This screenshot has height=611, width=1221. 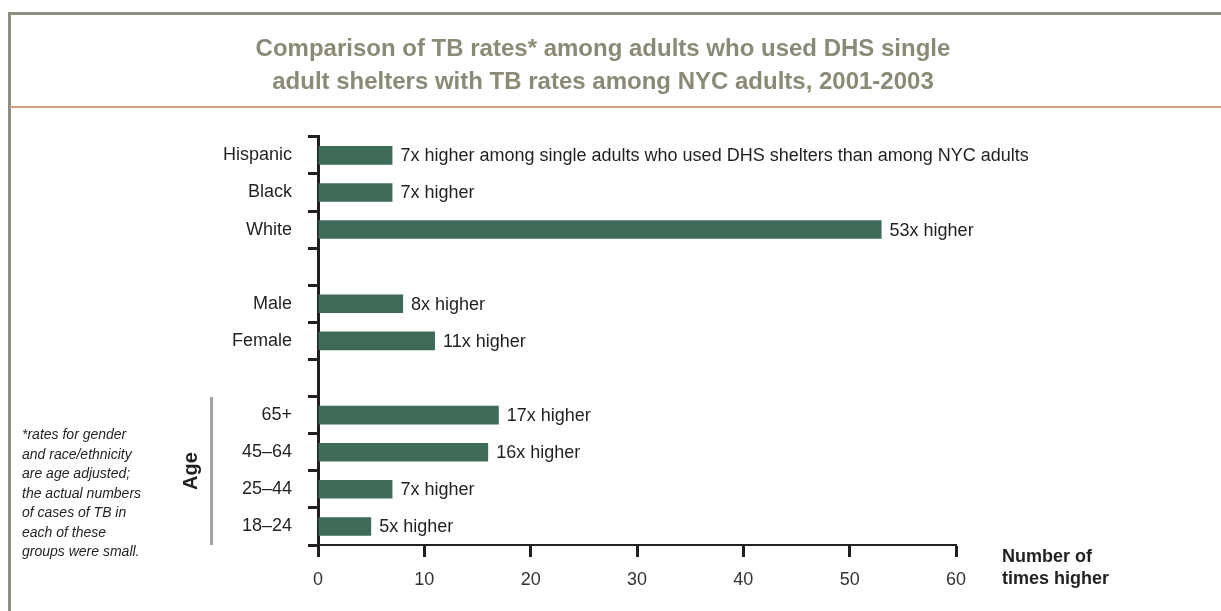 What do you see at coordinates (603, 64) in the screenshot?
I see `chart-title: Comparison of TB rates* among adults who used DHS single adult shelters with TB rates among NYC adults, 2001-2003` at bounding box center [603, 64].